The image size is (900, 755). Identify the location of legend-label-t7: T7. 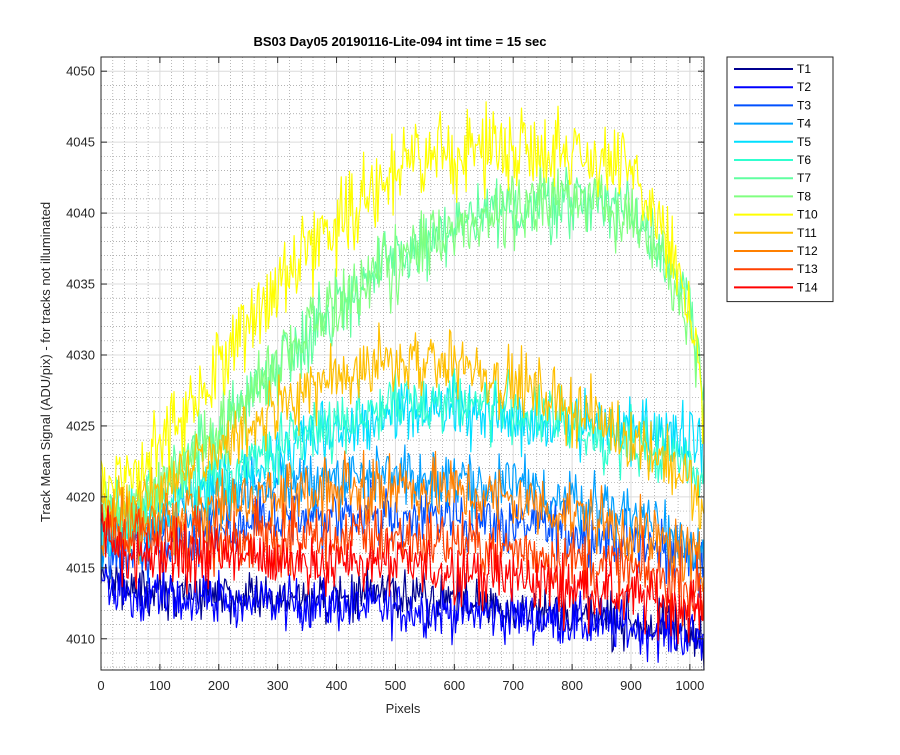
(804, 178).